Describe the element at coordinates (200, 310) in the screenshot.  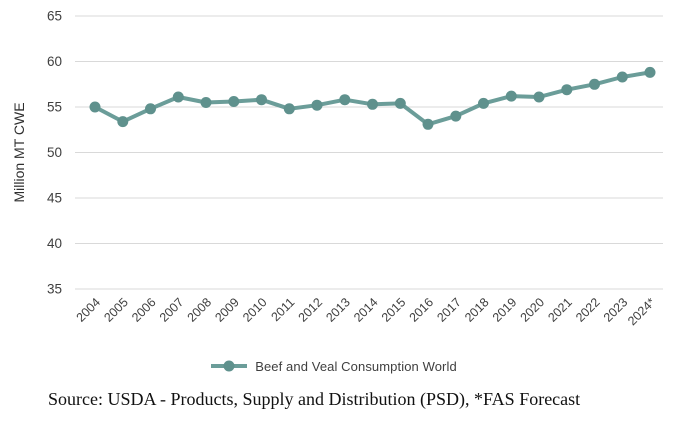
I see `x-tick-label: 2008` at that location.